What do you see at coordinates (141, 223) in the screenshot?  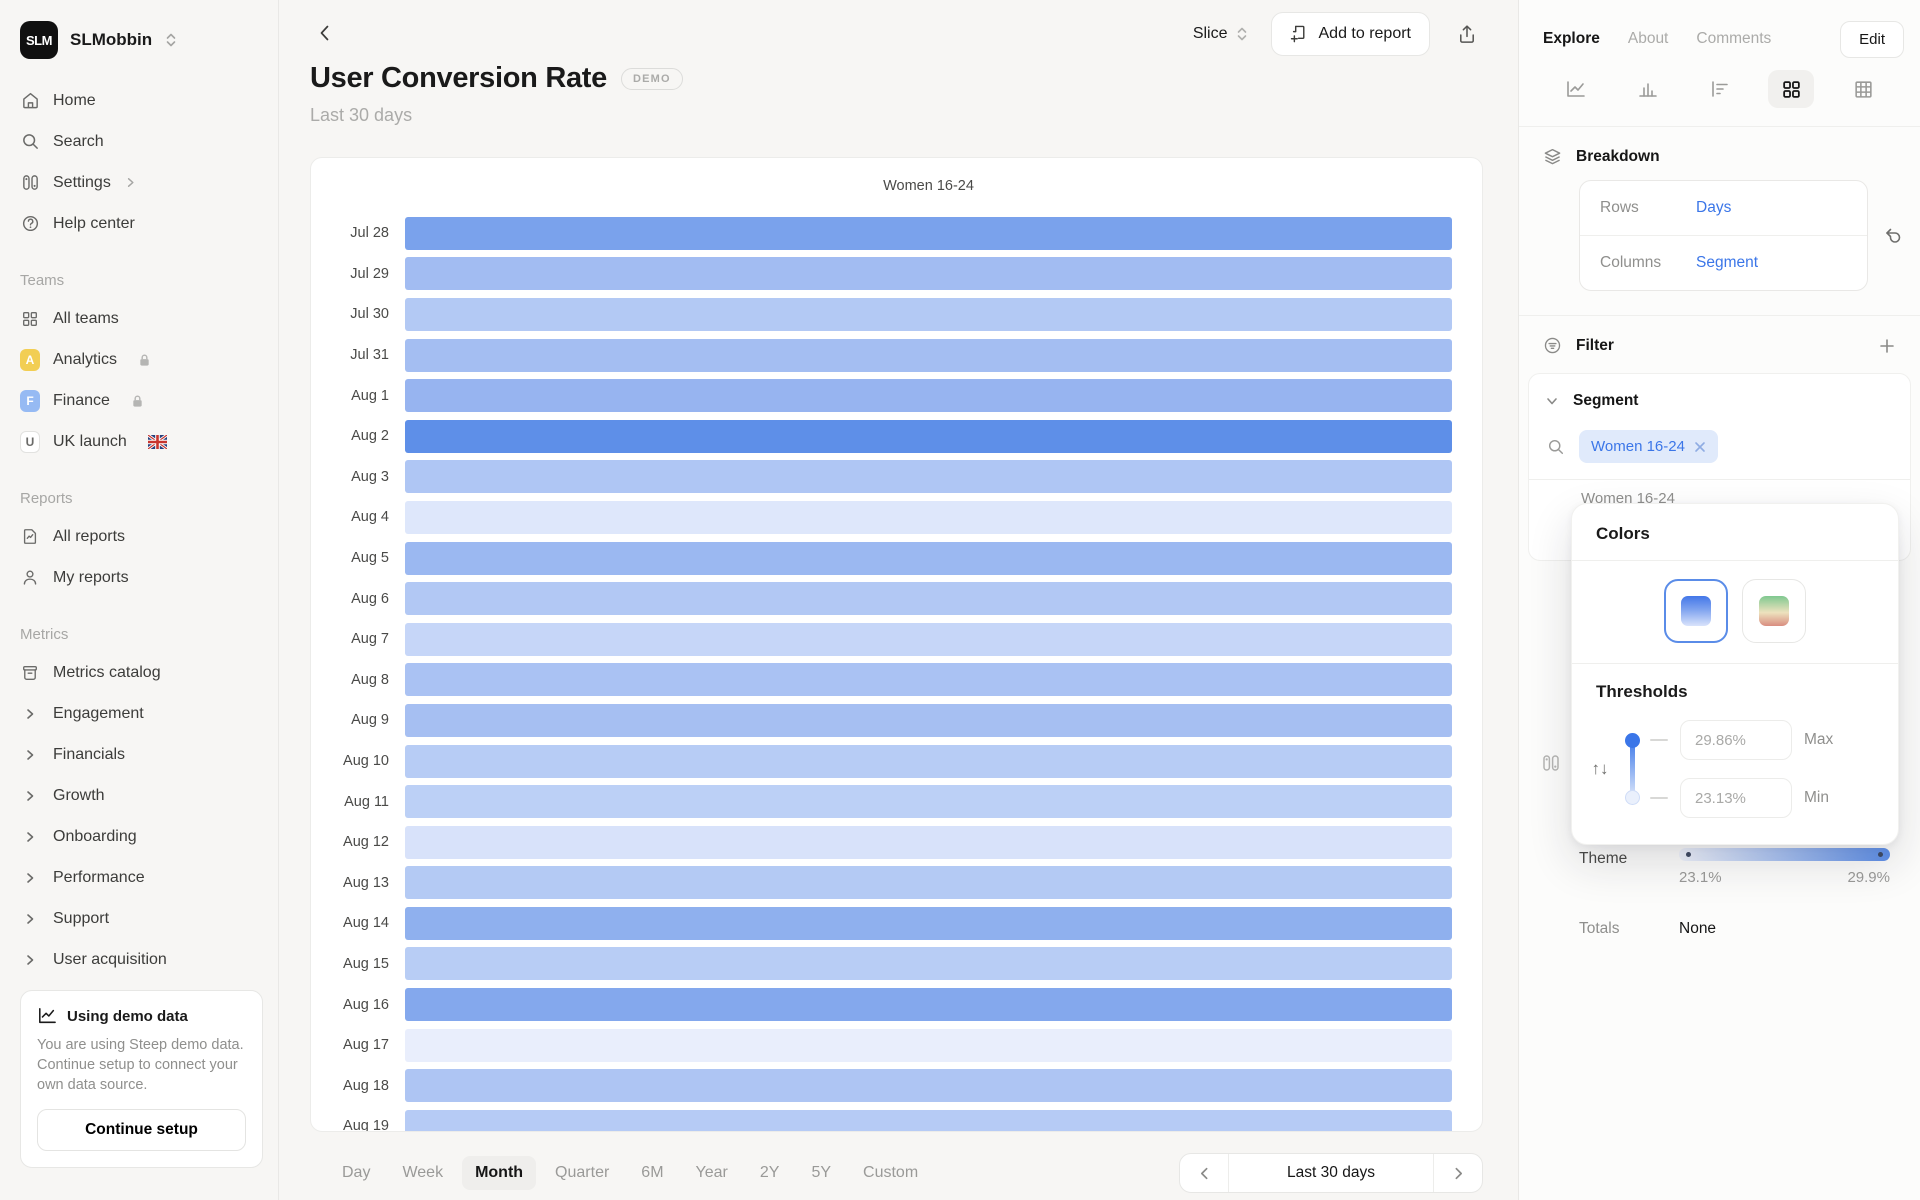 I see `sidebar-item-help-center: Help center` at bounding box center [141, 223].